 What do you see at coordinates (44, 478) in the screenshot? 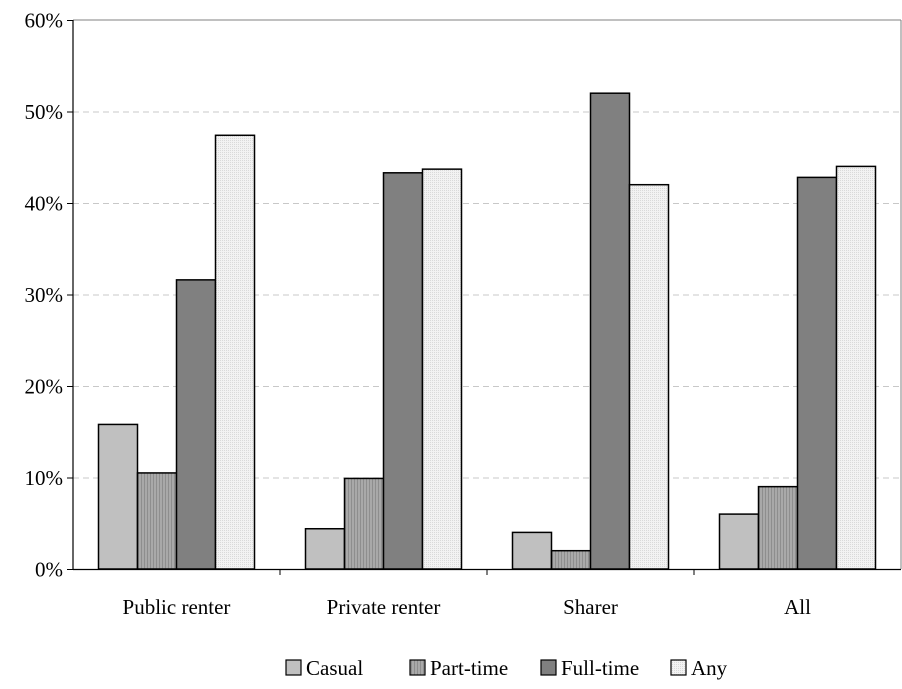
I see `y-tick-label: 10%` at bounding box center [44, 478].